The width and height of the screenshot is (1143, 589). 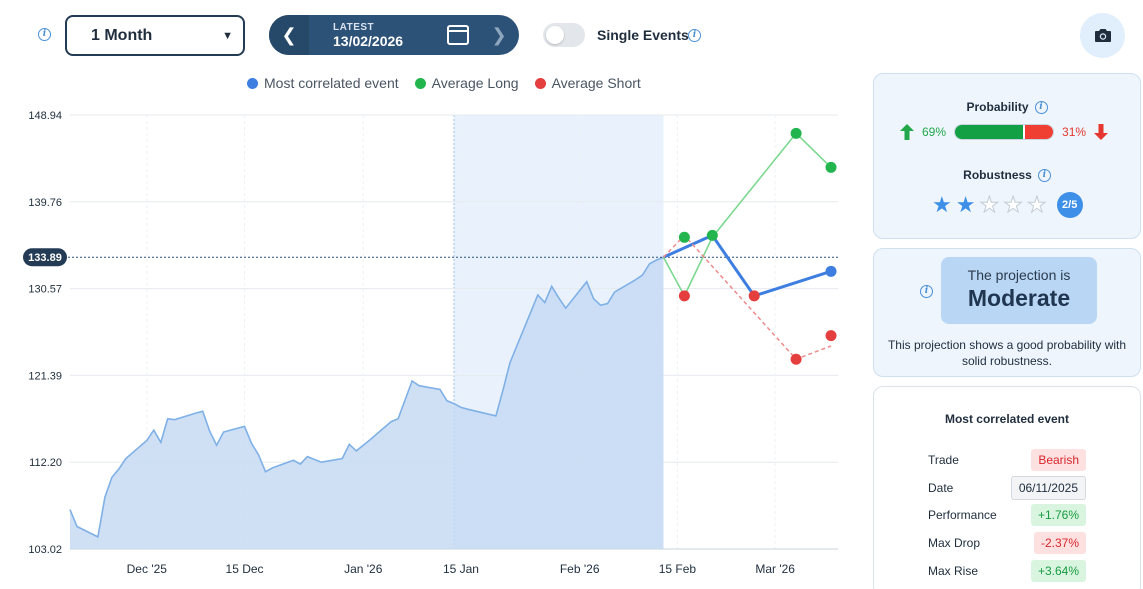 I want to click on robustness-badge: 2/5, so click(x=1069, y=205).